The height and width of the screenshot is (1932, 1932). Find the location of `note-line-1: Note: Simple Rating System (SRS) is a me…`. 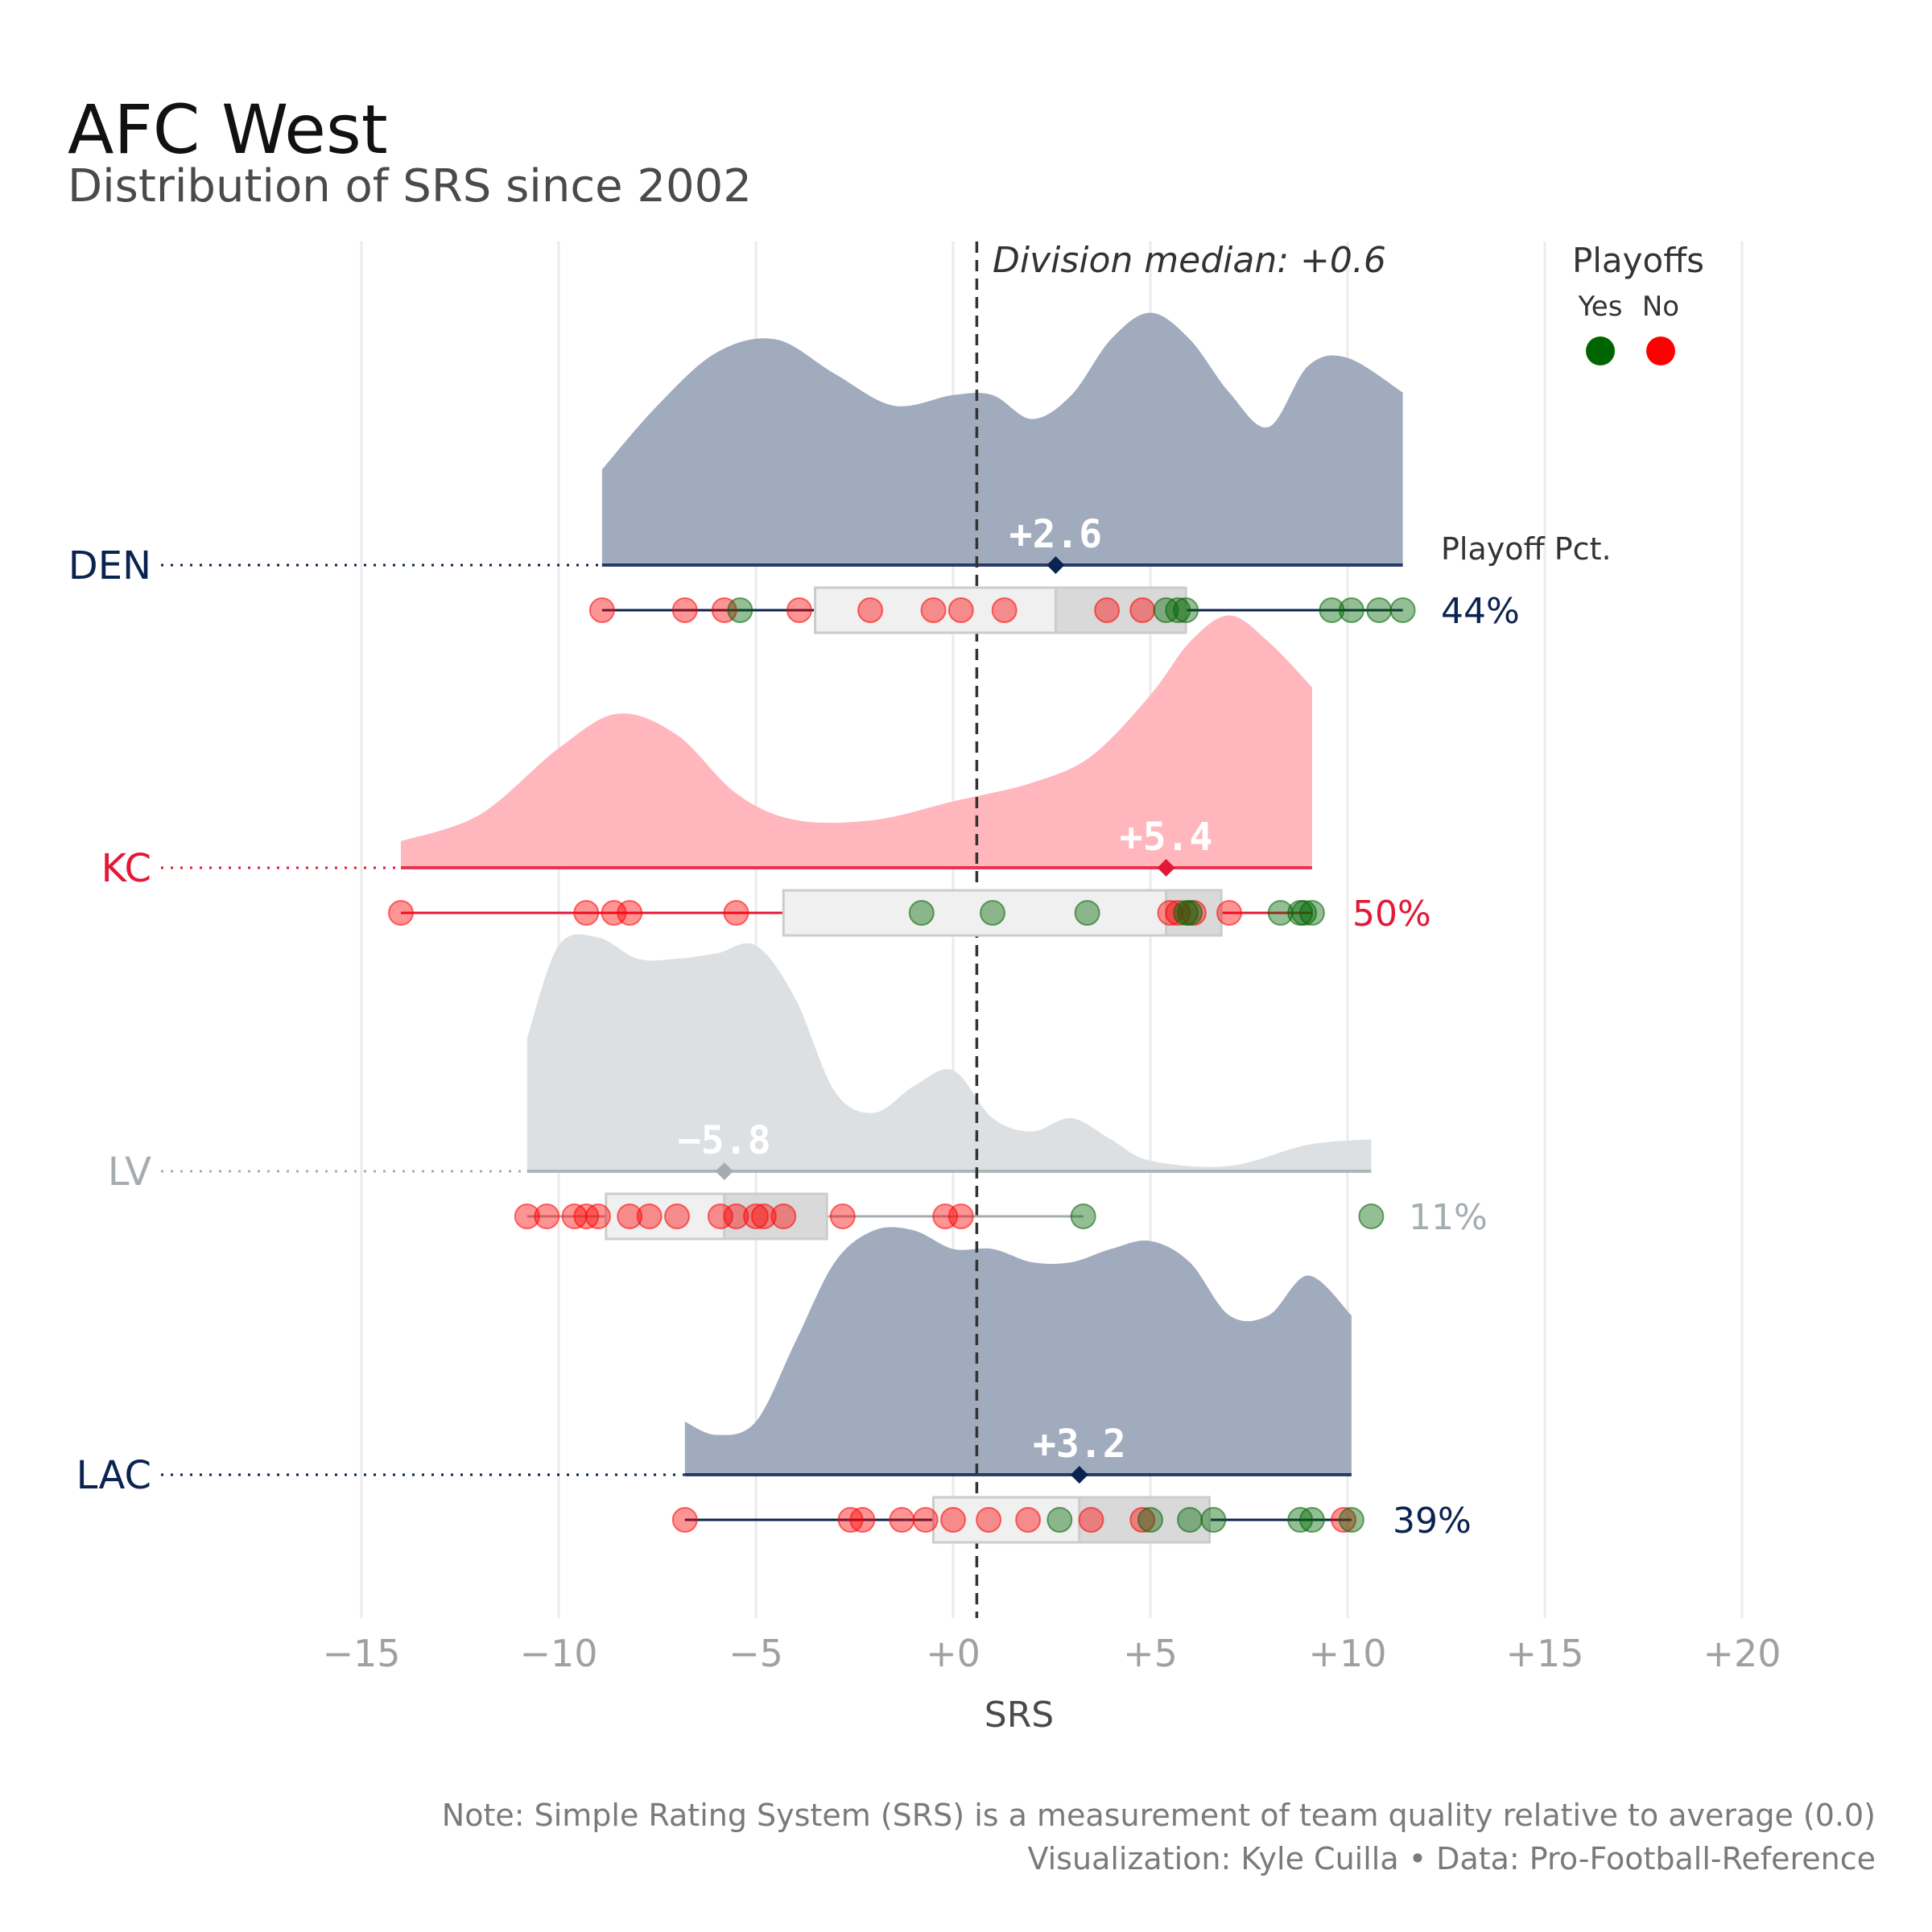

note-line-1: Note: Simple Rating System (SRS) is a me… is located at coordinates (1159, 1815).